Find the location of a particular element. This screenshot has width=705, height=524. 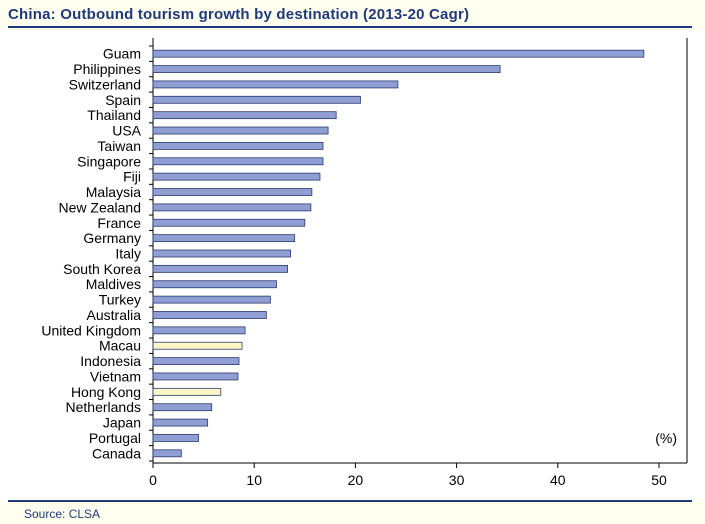

category-label: New Zealand is located at coordinates (100, 207).